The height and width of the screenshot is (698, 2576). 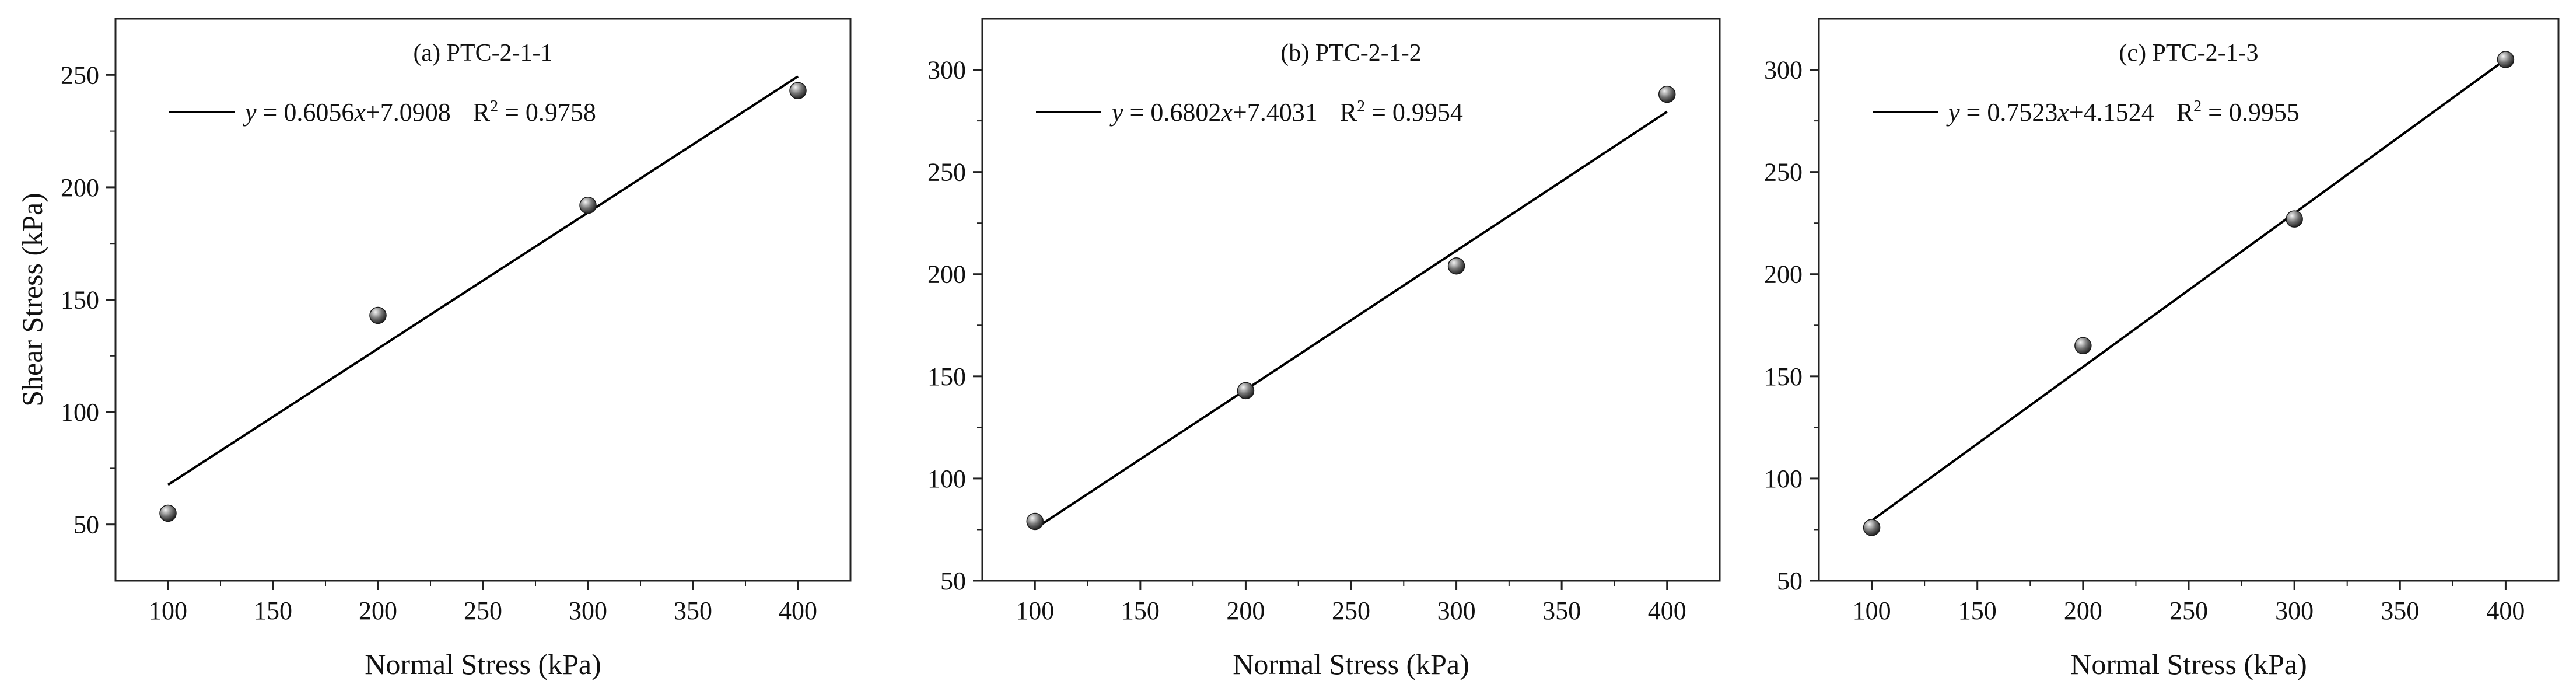 I want to click on y-axis-title: Shear Stress (kPa), so click(x=32, y=300).